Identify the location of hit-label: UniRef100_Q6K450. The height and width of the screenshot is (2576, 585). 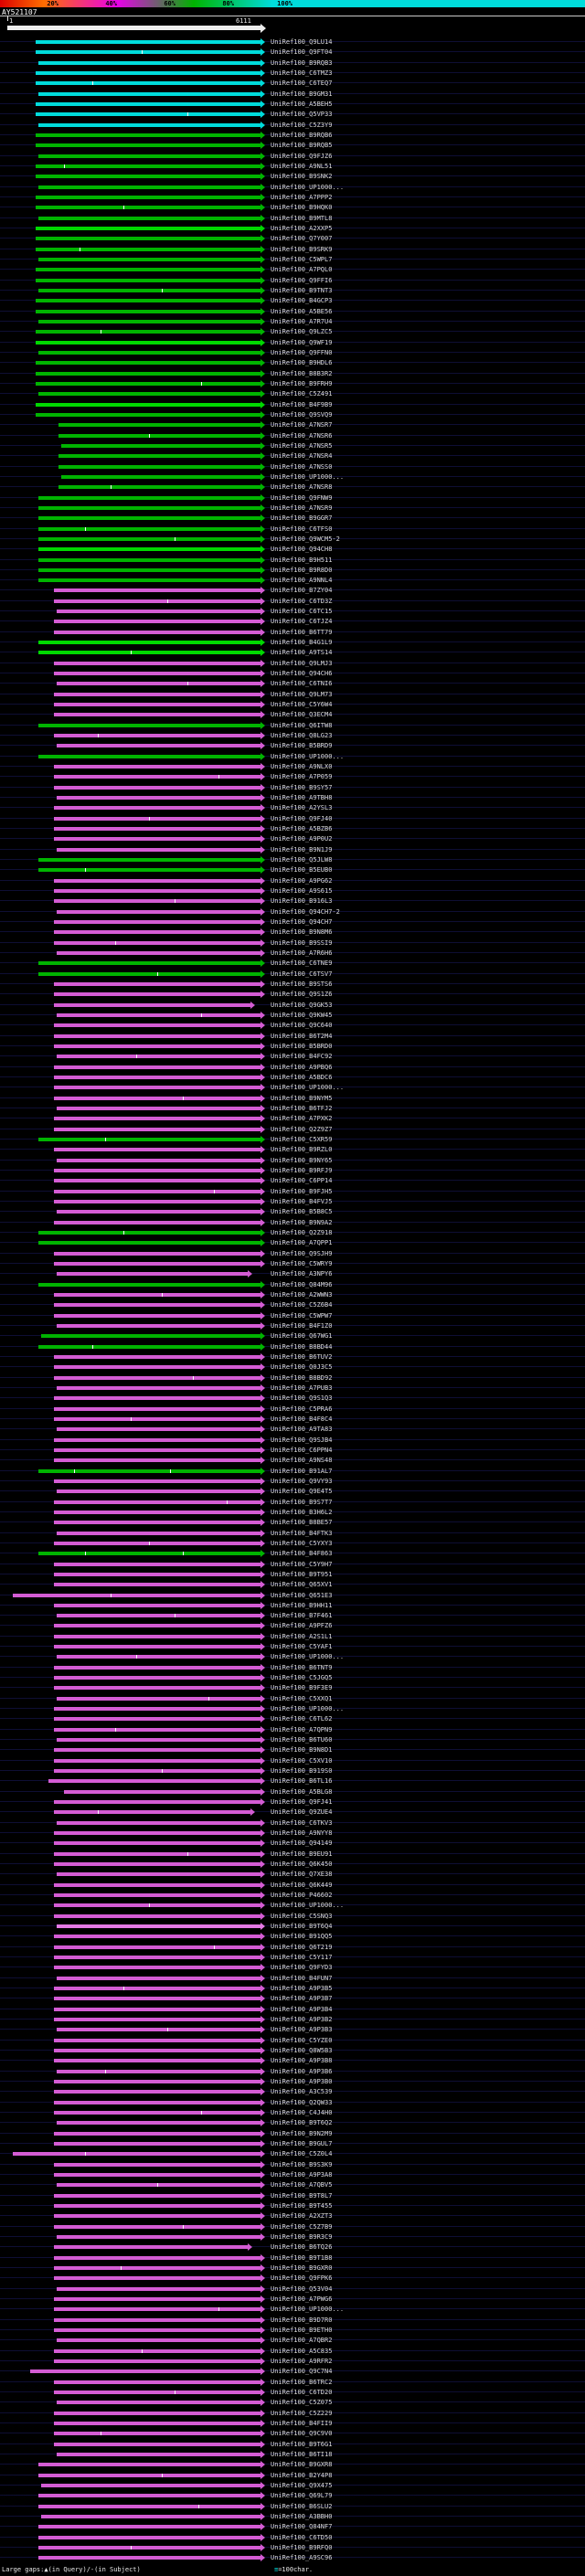
(302, 1864).